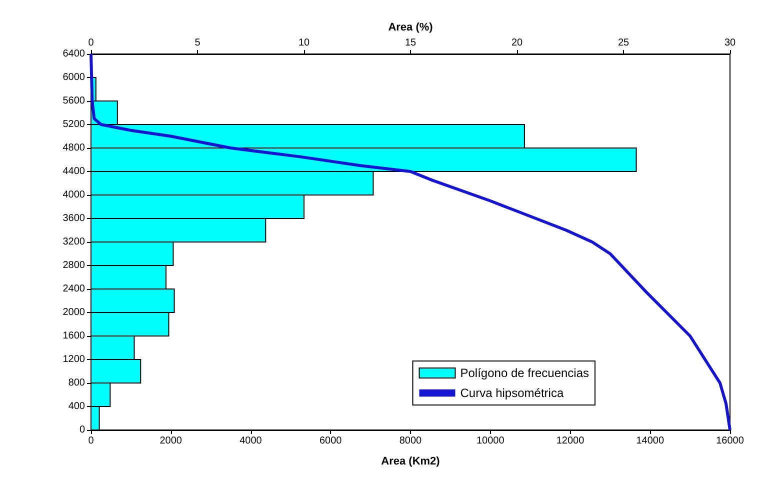 The image size is (769, 487). I want to click on x-tick-label: 4000, so click(251, 441).